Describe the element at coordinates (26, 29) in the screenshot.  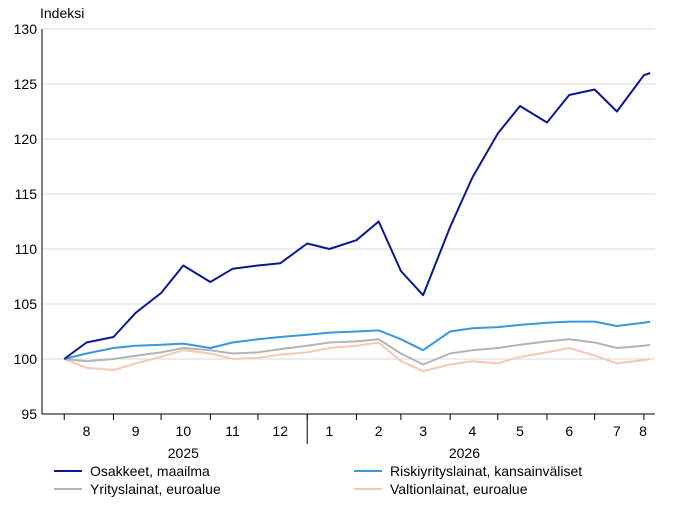
I see `y-tick-label: 130` at that location.